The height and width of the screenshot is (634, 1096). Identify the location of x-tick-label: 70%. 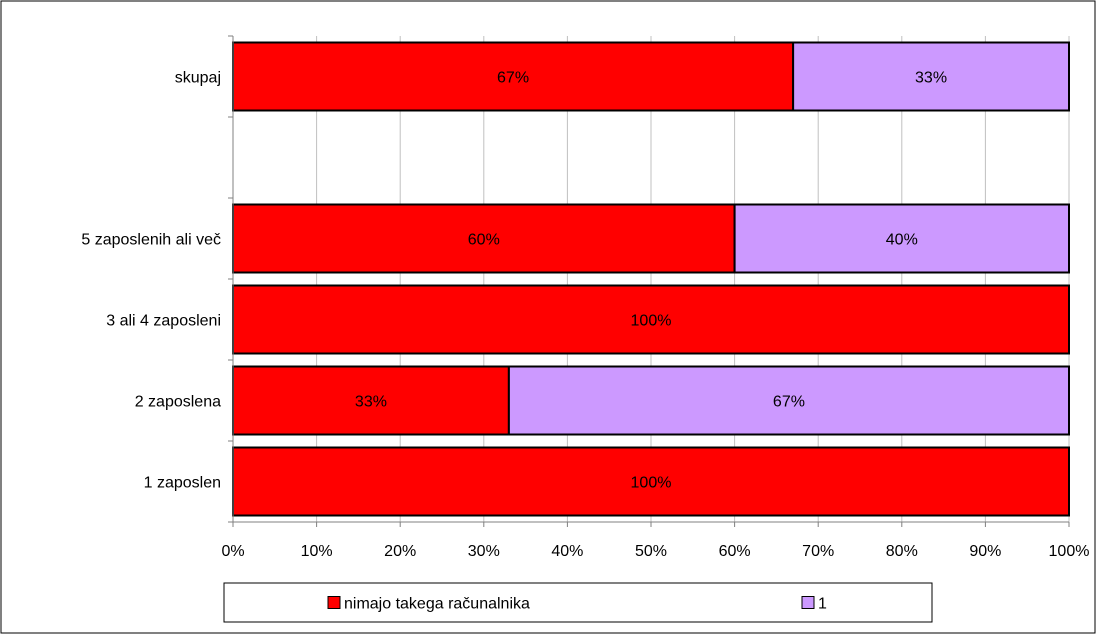
(818, 551).